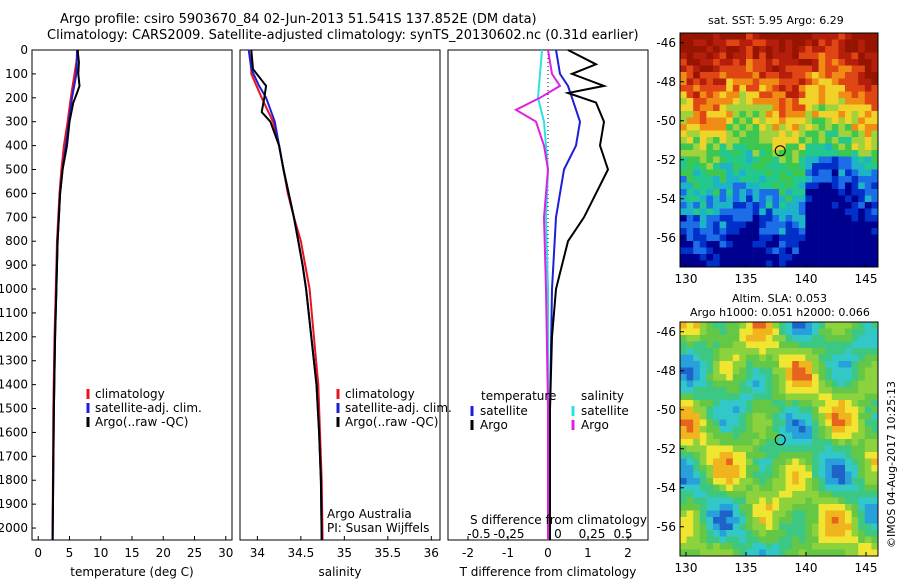  I want to click on legend-label: satellite, so click(605, 411).